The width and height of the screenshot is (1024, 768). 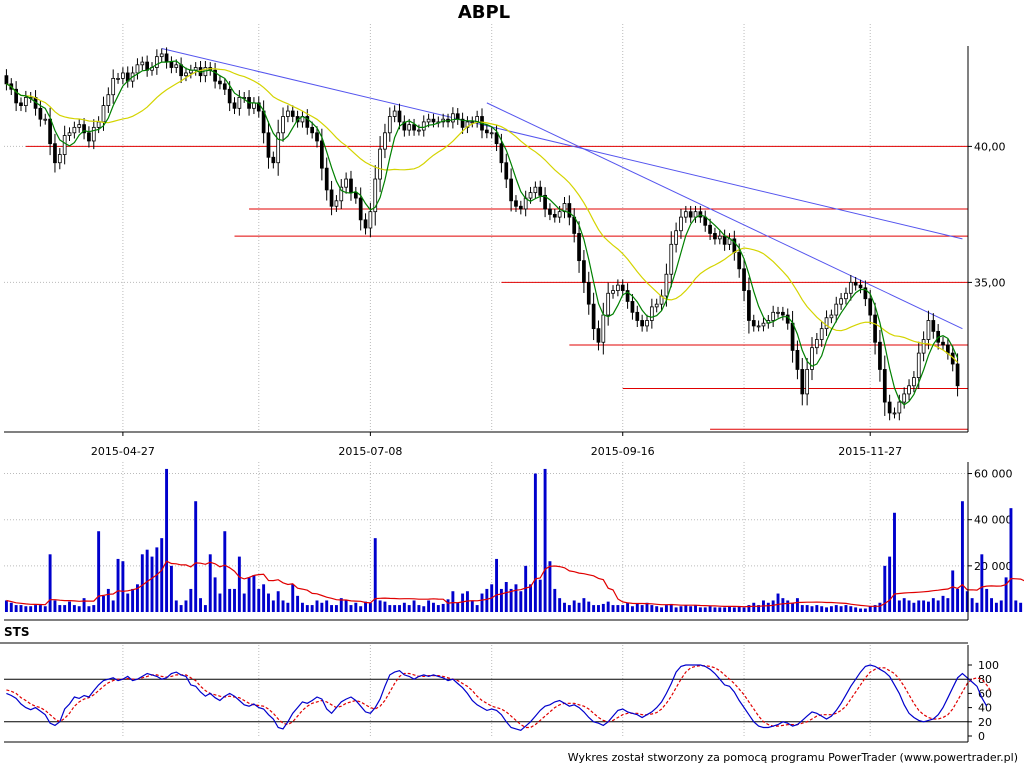 I want to click on date-tick-label: 2015-07-08, so click(x=370, y=451).